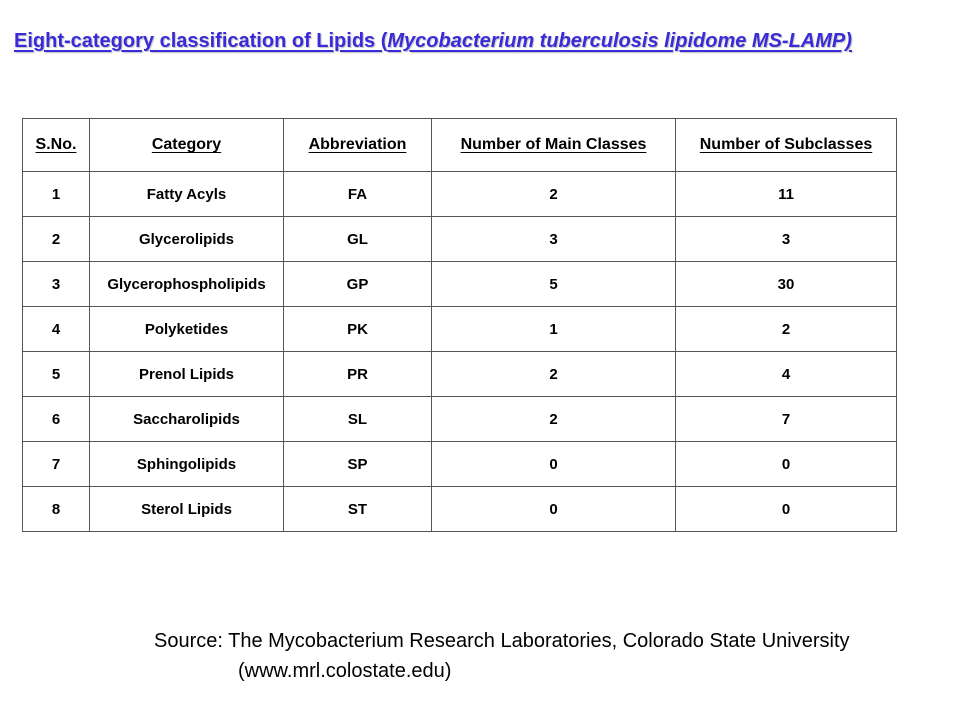 The width and height of the screenshot is (960, 720). I want to click on cell-sno: 6, so click(56, 419).